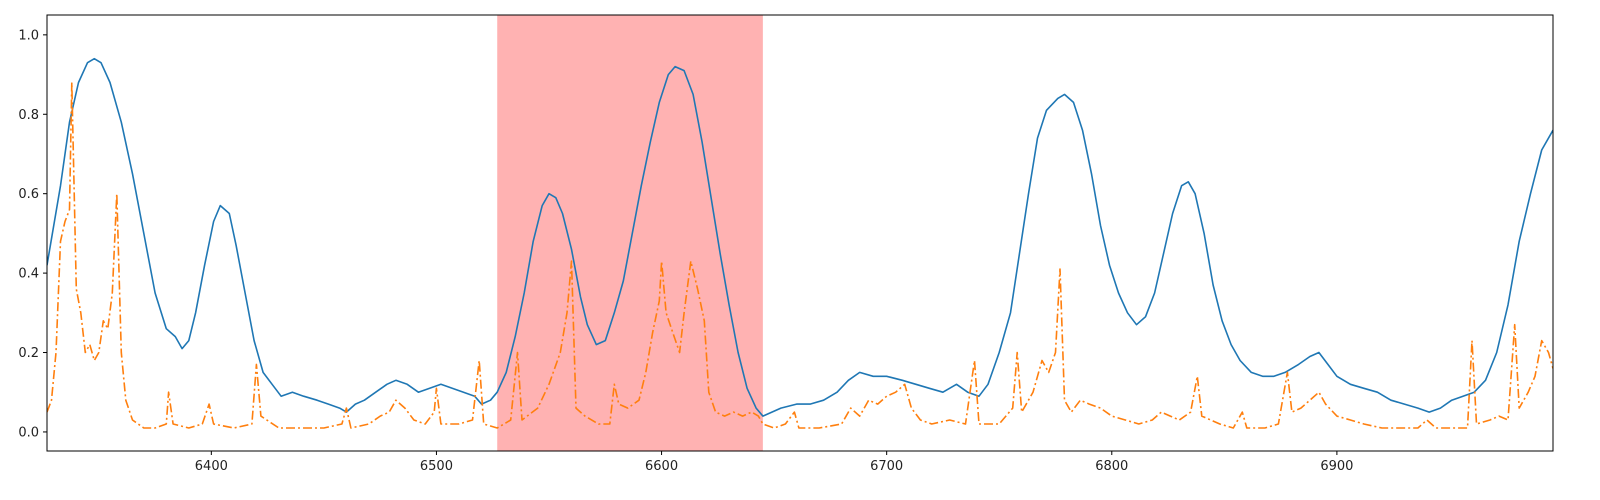  I want to click on x-tick-label: 6800, so click(1111, 466).